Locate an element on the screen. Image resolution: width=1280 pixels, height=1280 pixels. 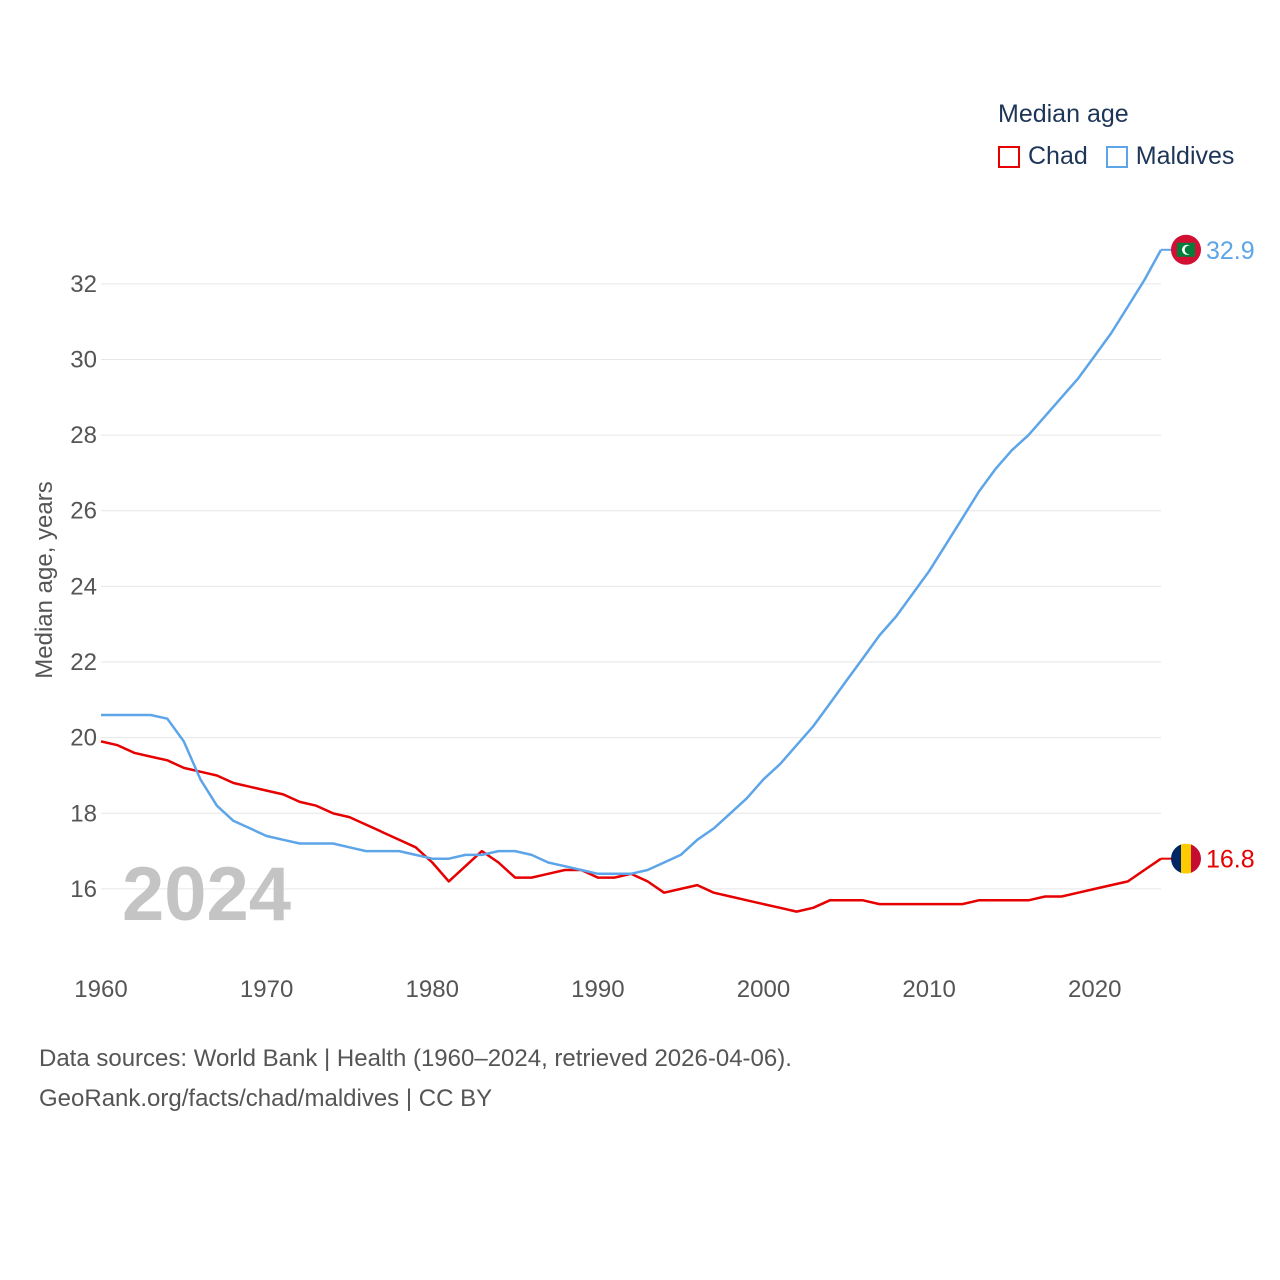
x-tick-label: 2000 is located at coordinates (763, 989).